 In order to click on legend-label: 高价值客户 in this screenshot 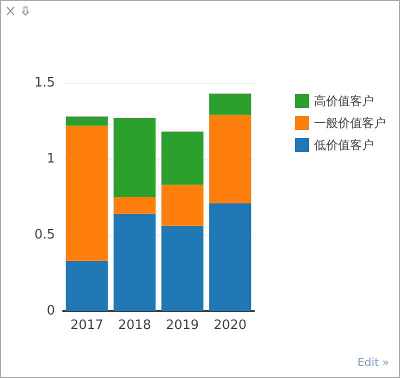, I will do `click(344, 101)`.